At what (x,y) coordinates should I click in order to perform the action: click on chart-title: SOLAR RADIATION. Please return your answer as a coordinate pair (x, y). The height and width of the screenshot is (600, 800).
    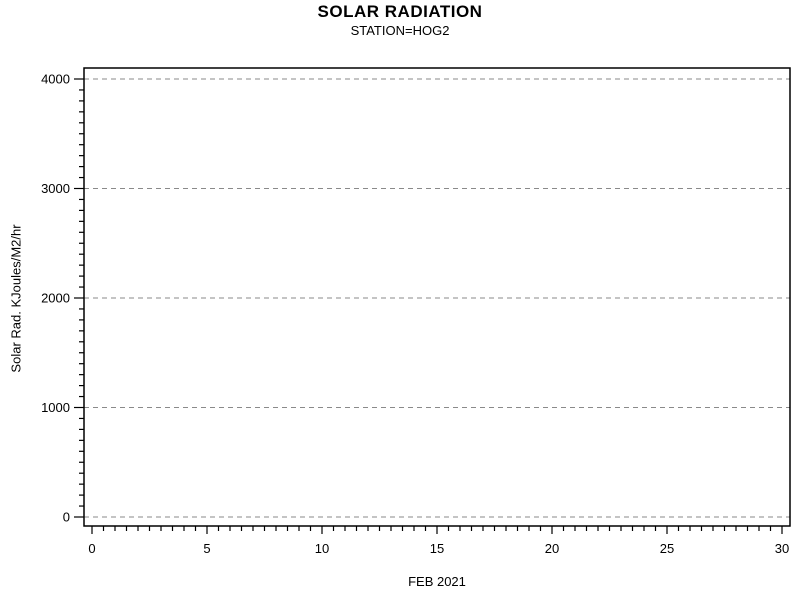
    Looking at the image, I should click on (400, 11).